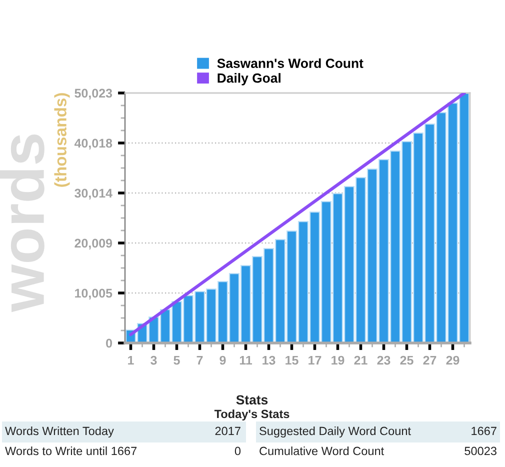  What do you see at coordinates (249, 79) in the screenshot?
I see `legend-label: Daily Goal` at bounding box center [249, 79].